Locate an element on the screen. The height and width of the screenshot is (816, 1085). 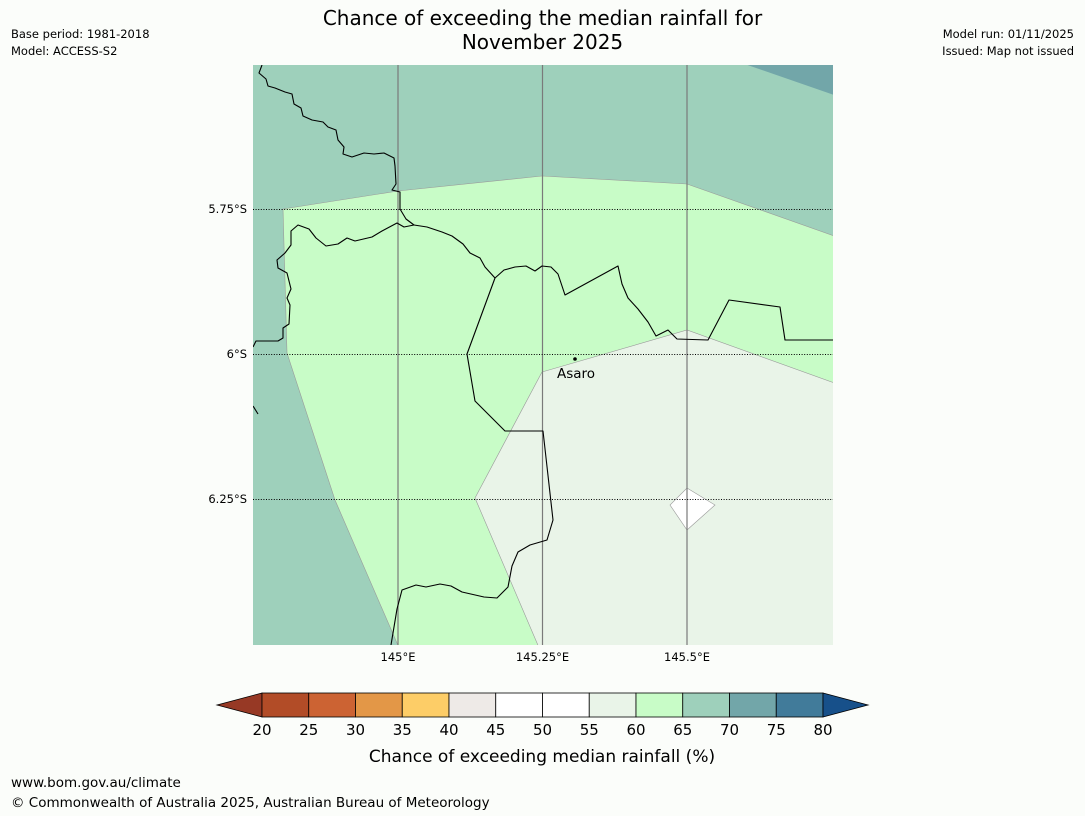
colorbar-tick-label: 25 is located at coordinates (308, 730).